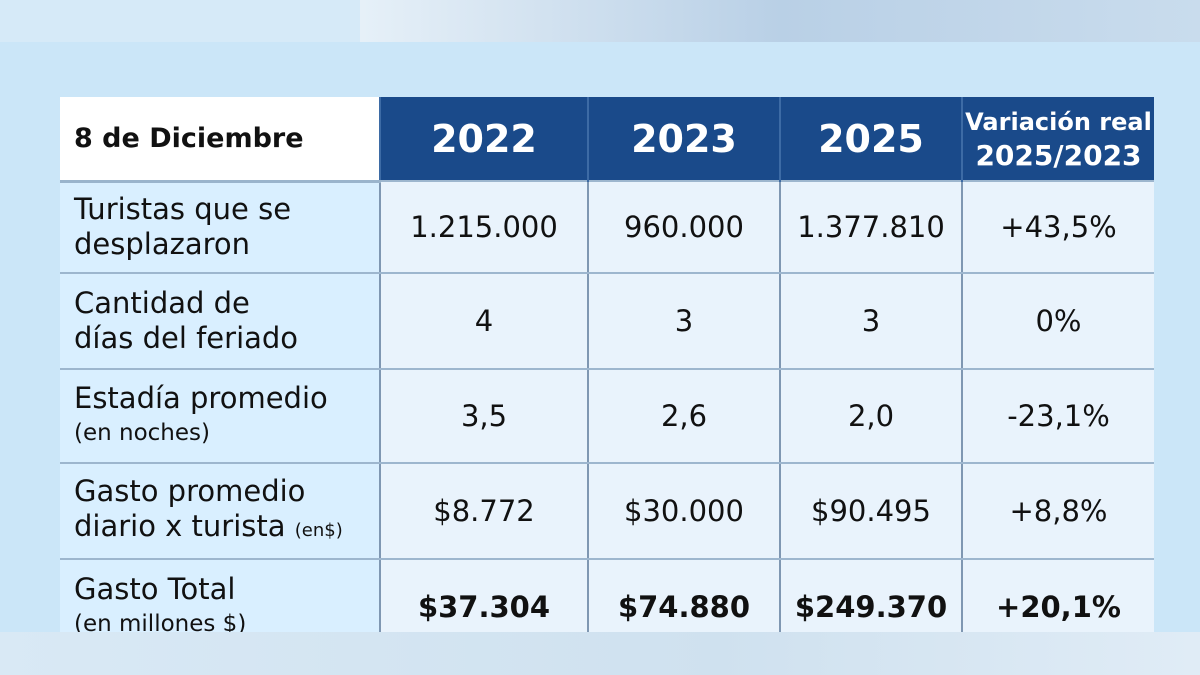  I want to click on row-label: Gasto promedio diario x turista (en$), so click(220, 511).